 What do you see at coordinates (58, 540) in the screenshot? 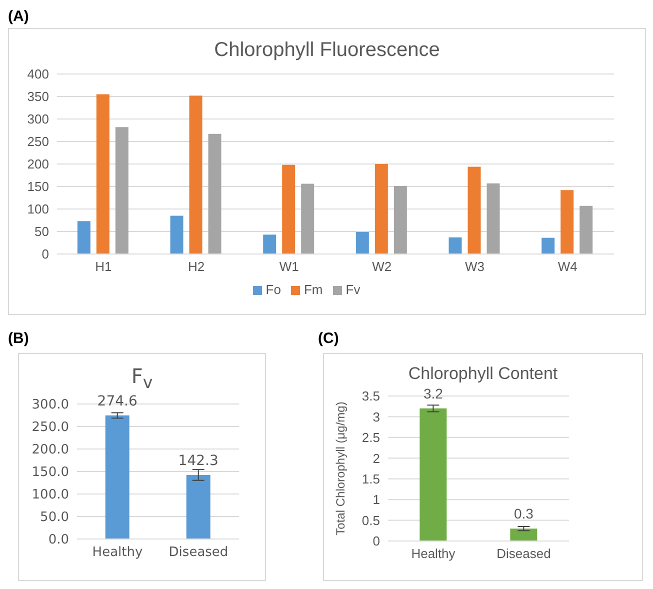
I see `y-tick-label: 0.0` at bounding box center [58, 540].